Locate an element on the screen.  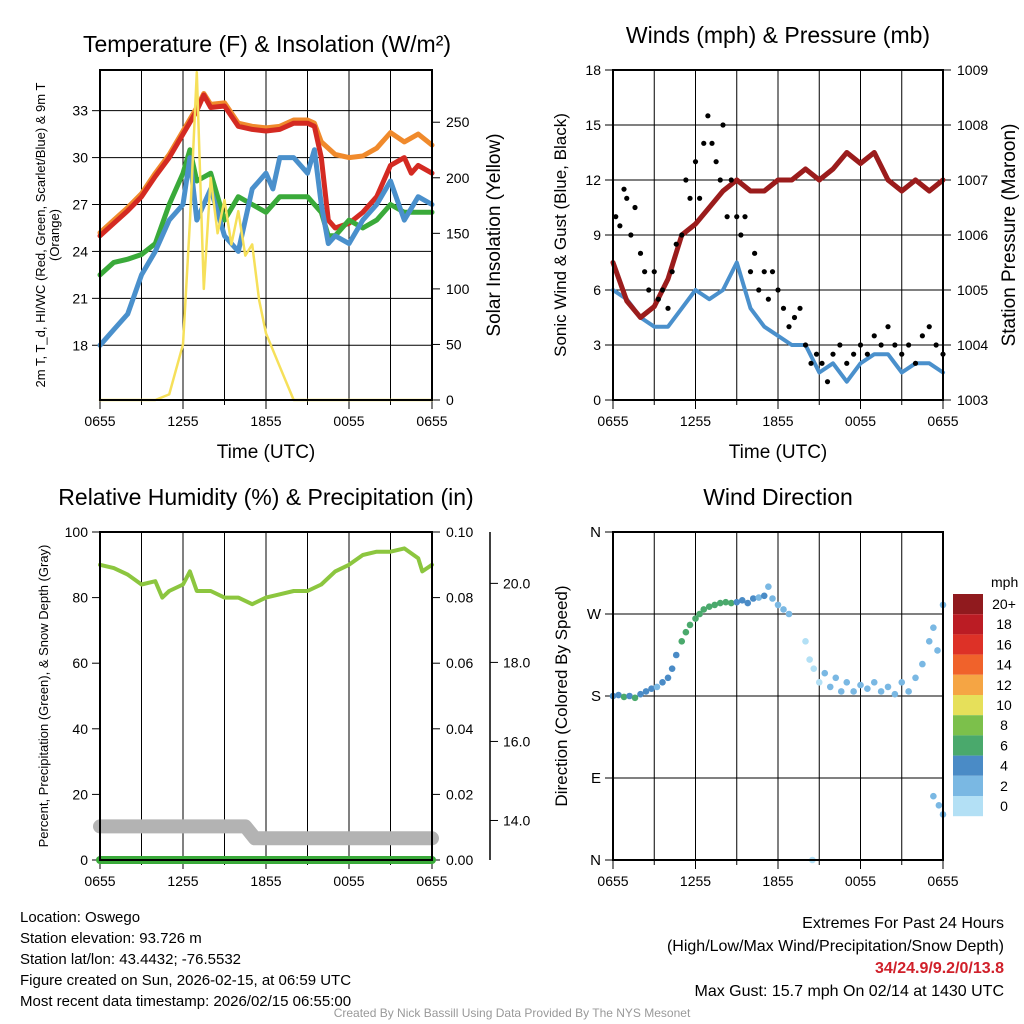
precip-tick-label: 0.04 is located at coordinates (459, 729).